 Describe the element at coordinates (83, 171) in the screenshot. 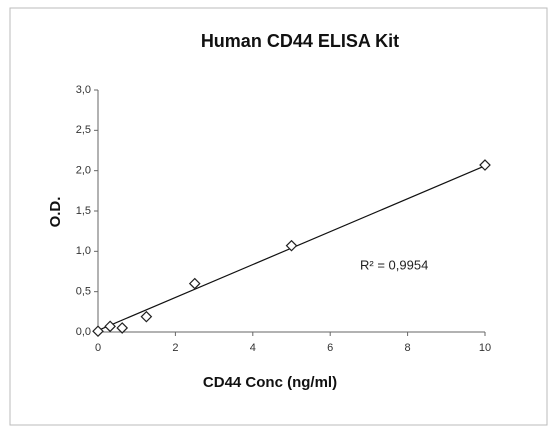

I see `y-tick-label: 2,0` at that location.